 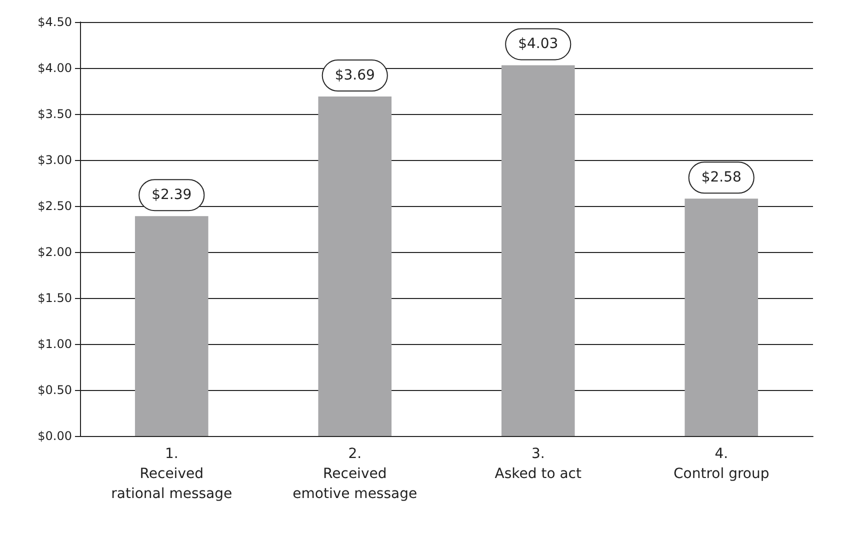 I want to click on x-tick-label: 1. Received rational message, so click(x=171, y=474).